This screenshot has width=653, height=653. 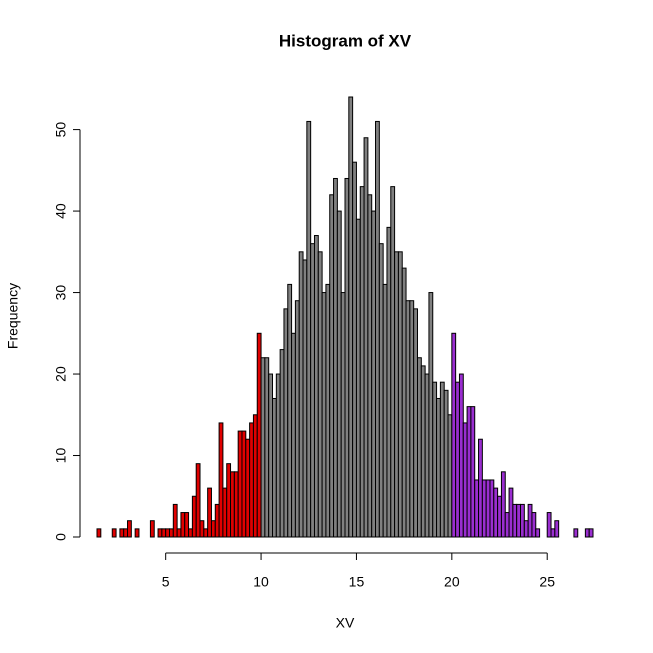 I want to click on y-axis-label: Frequency, so click(x=13, y=316).